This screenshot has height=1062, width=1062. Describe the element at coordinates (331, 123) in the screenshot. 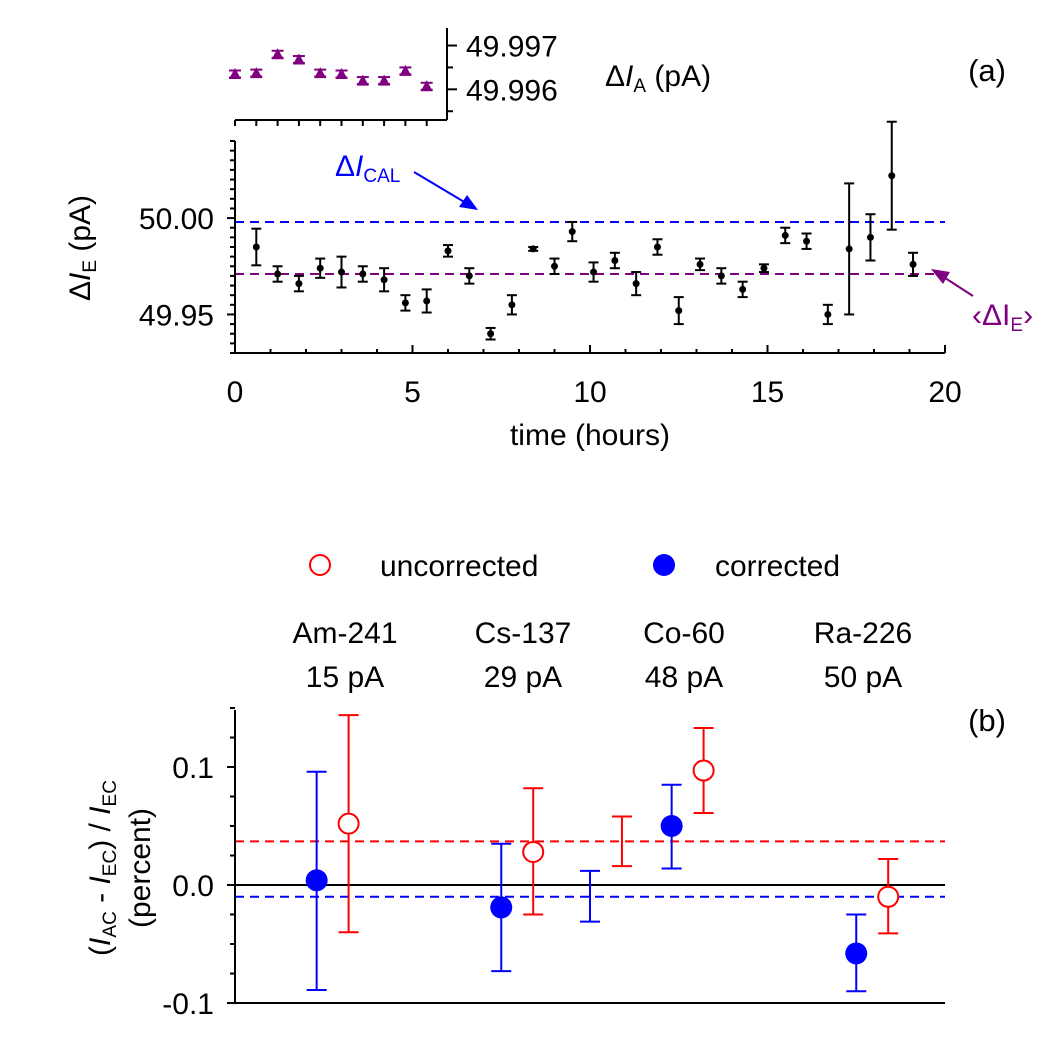

I see `inset-x-ticks` at that location.